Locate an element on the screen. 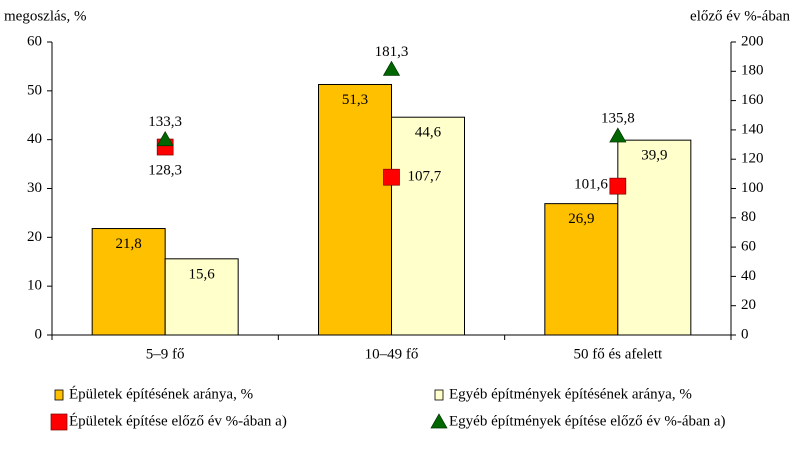 The image size is (794, 455). legend-label: Épületek építésének aránya, % is located at coordinates (161, 393).